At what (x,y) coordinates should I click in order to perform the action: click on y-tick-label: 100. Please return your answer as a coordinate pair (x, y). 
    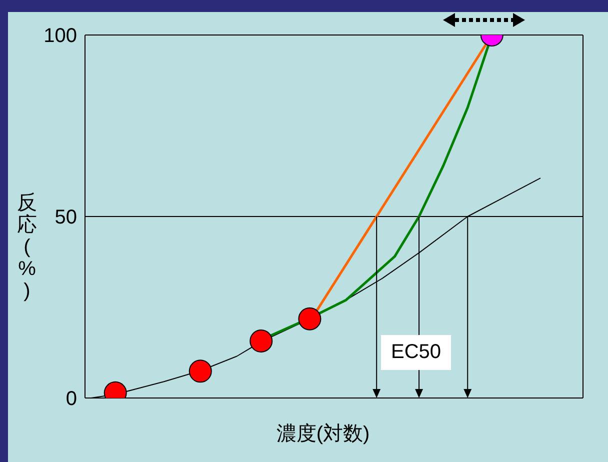
    Looking at the image, I should click on (60, 36).